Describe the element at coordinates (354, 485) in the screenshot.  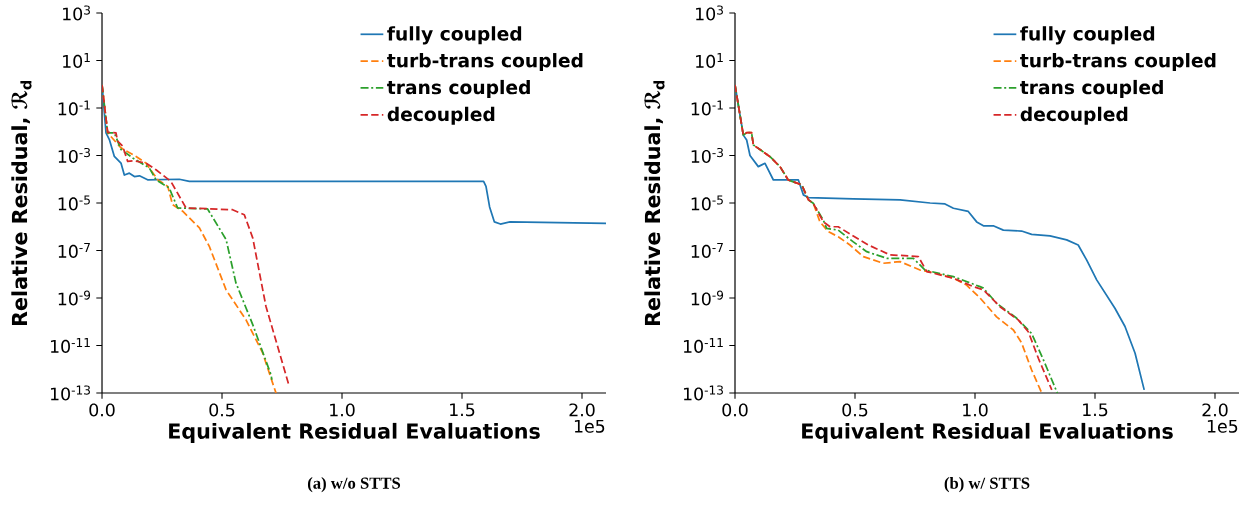
I see `text: (a) w/o STTS` at that location.